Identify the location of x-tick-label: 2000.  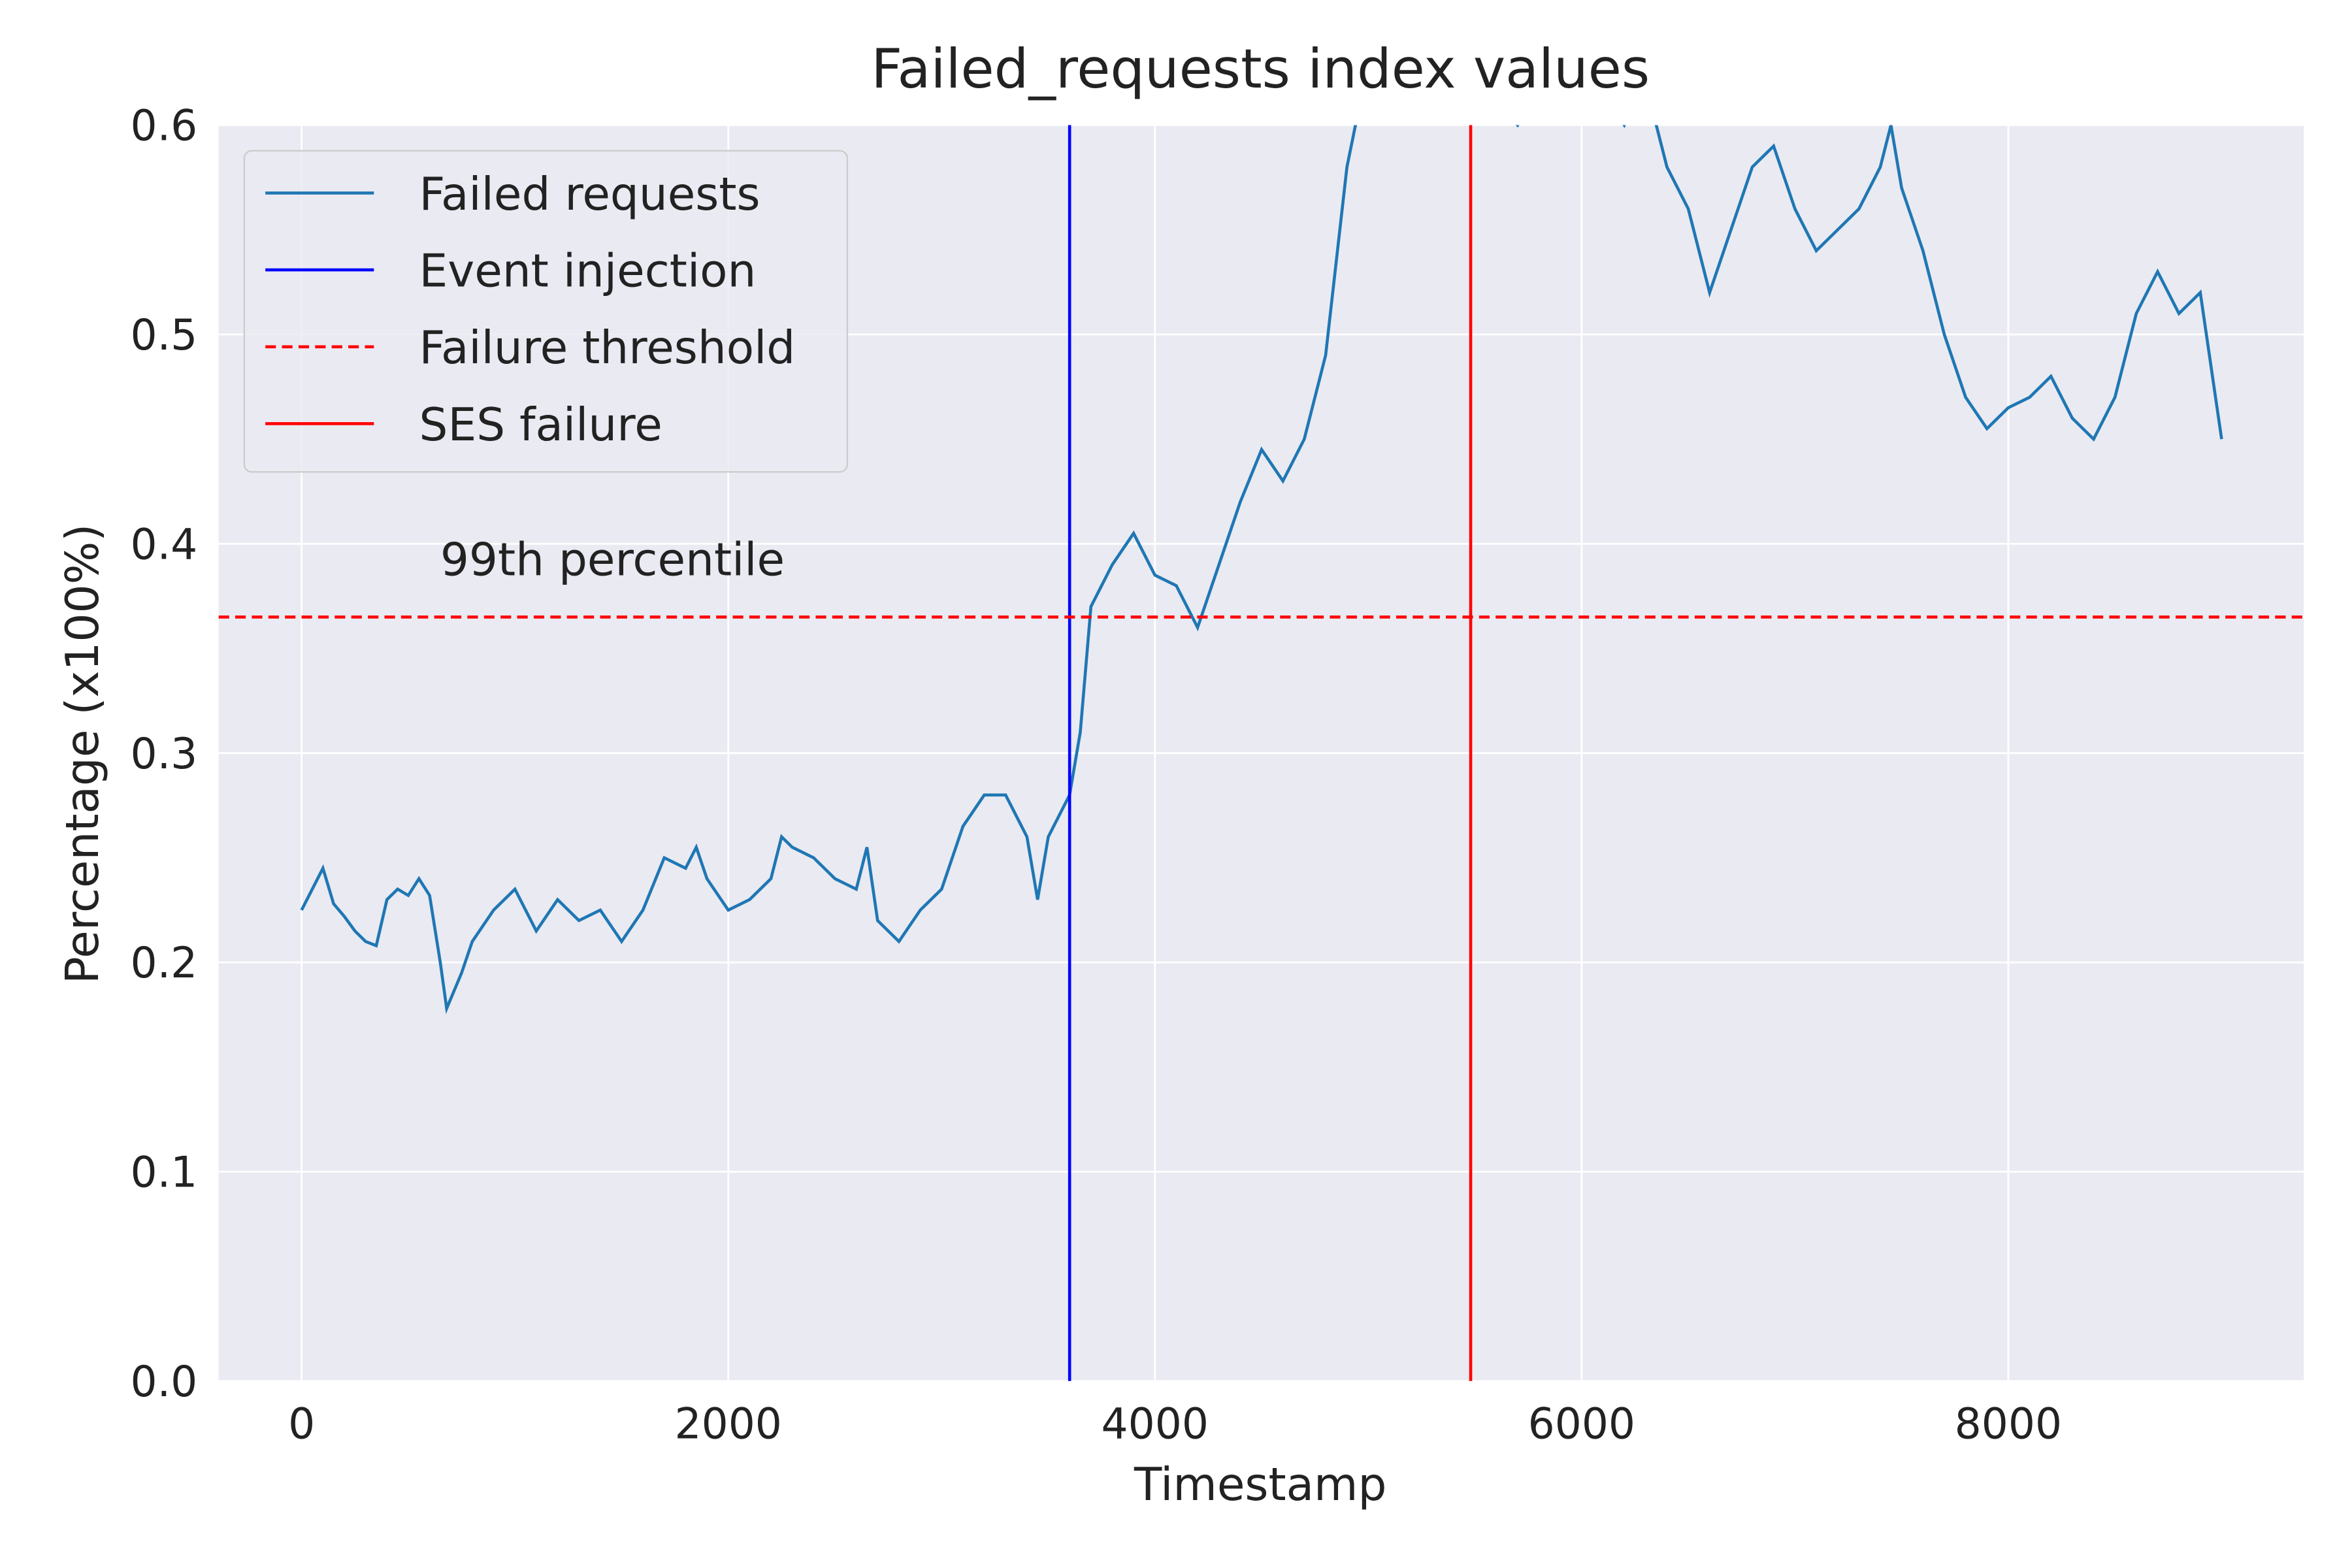
(727, 1424).